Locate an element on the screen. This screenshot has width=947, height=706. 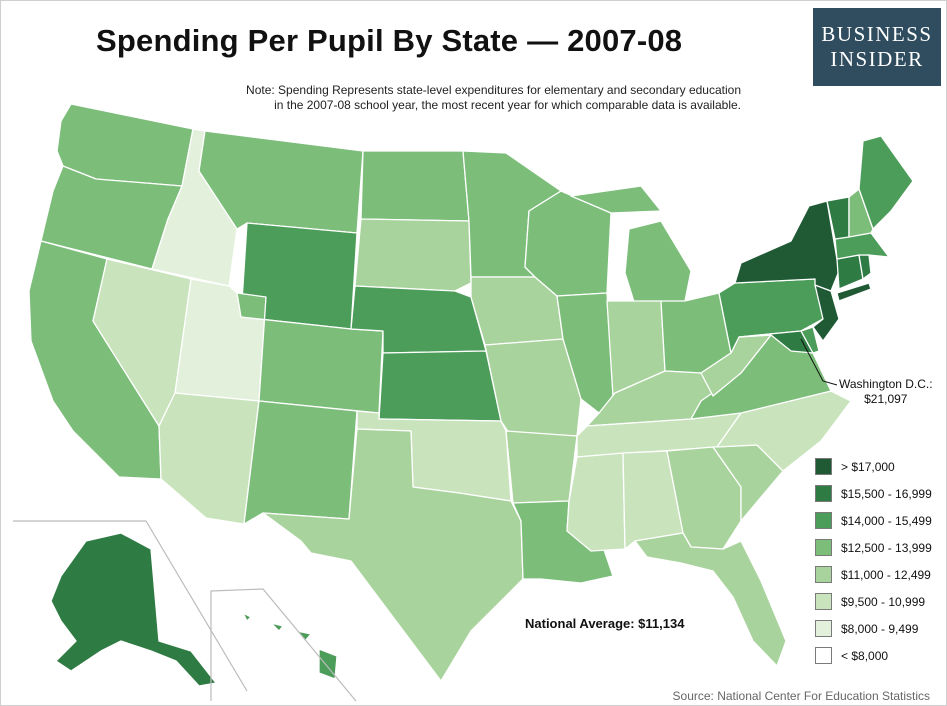
legend-label: $8,000 - 9,499 is located at coordinates (880, 628).